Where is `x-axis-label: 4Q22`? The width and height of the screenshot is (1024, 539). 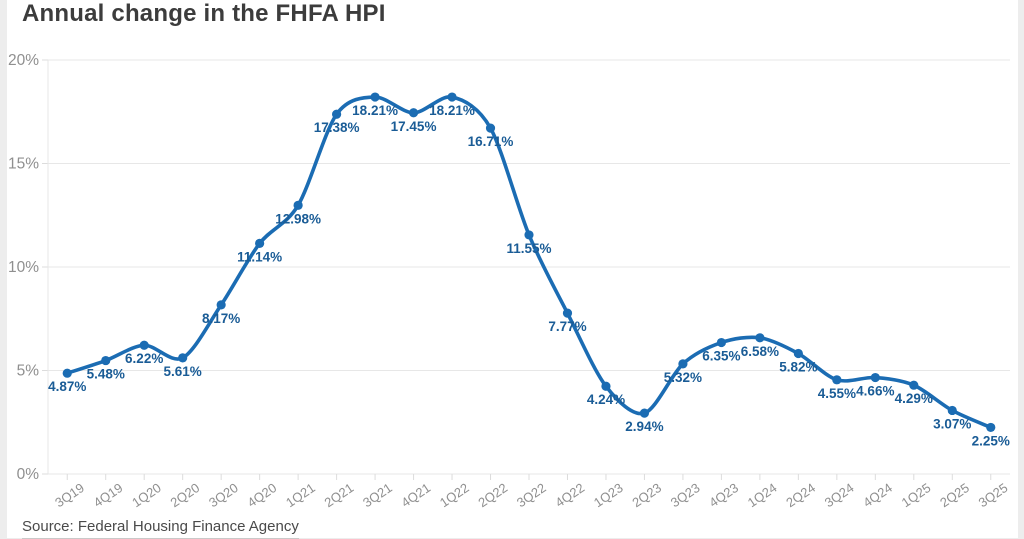 x-axis-label: 4Q22 is located at coordinates (569, 495).